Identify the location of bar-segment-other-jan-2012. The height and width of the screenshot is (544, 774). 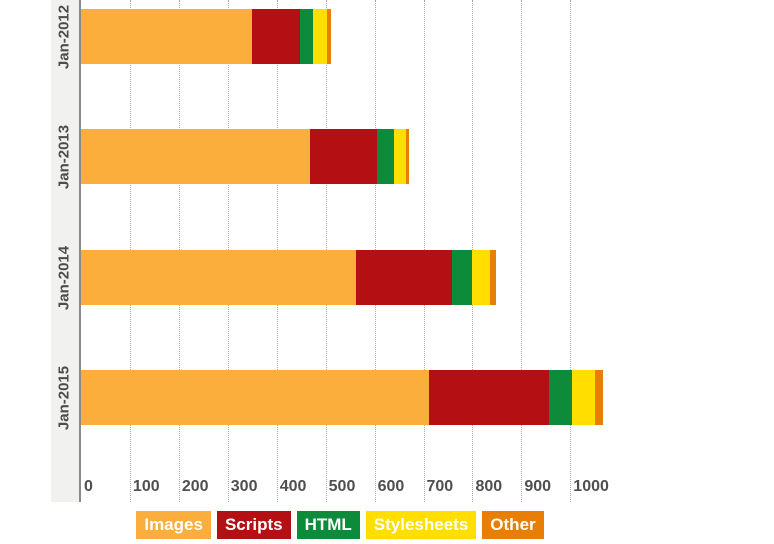
(328, 36).